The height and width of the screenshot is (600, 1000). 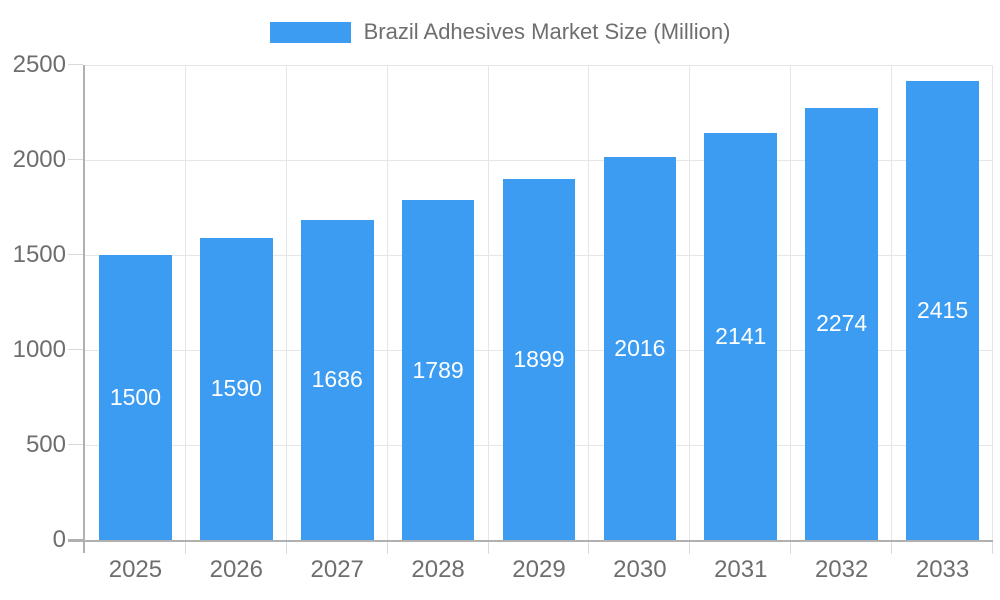 What do you see at coordinates (135, 569) in the screenshot?
I see `x-axis-label: 2025` at bounding box center [135, 569].